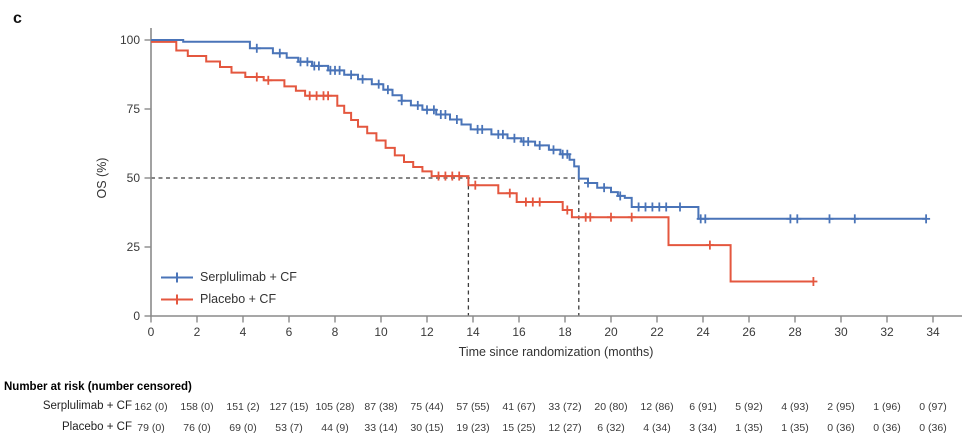 Image resolution: width=972 pixels, height=444 pixels. I want to click on risk-value: 2 (95), so click(841, 407).